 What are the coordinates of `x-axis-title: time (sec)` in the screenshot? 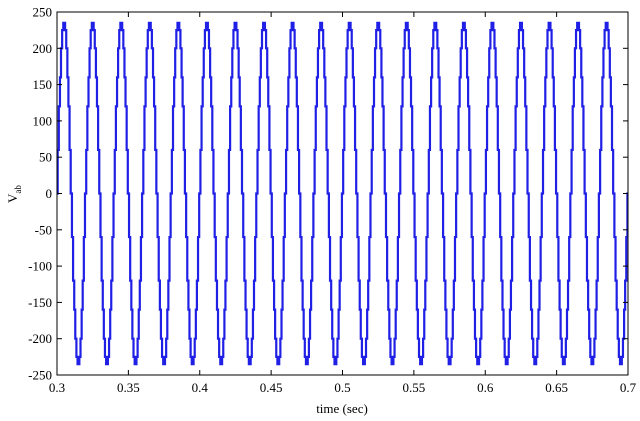 It's located at (342, 408).